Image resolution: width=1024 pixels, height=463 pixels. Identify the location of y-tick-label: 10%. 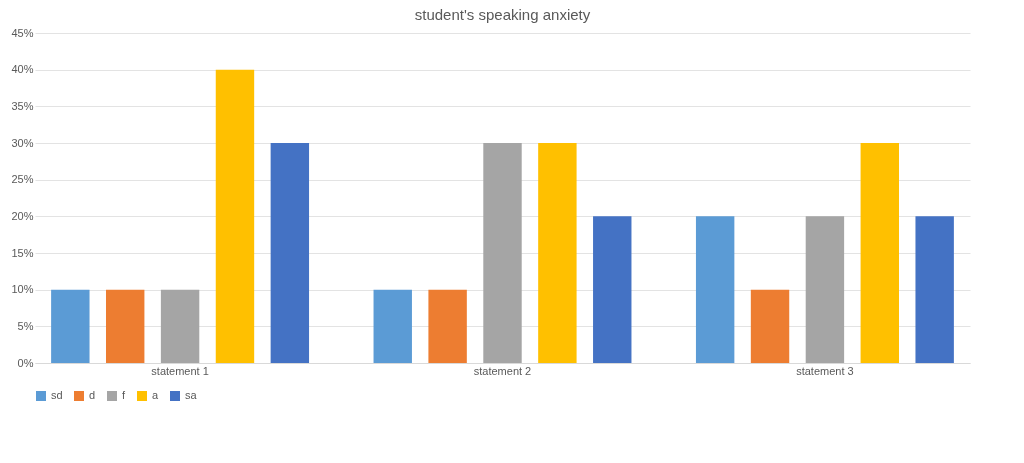
(22, 289).